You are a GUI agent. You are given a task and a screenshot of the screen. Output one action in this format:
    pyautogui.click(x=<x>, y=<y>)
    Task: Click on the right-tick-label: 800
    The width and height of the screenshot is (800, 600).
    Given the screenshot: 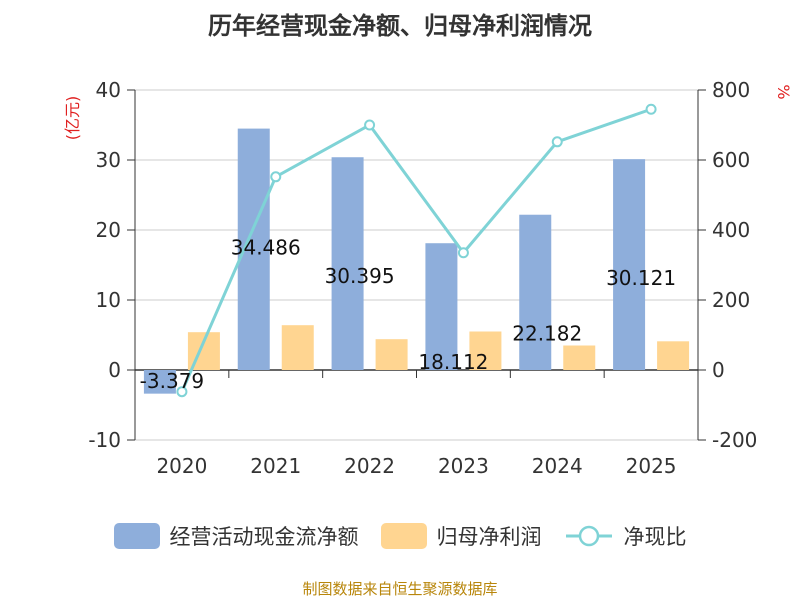 What is the action you would take?
    pyautogui.click(x=731, y=90)
    